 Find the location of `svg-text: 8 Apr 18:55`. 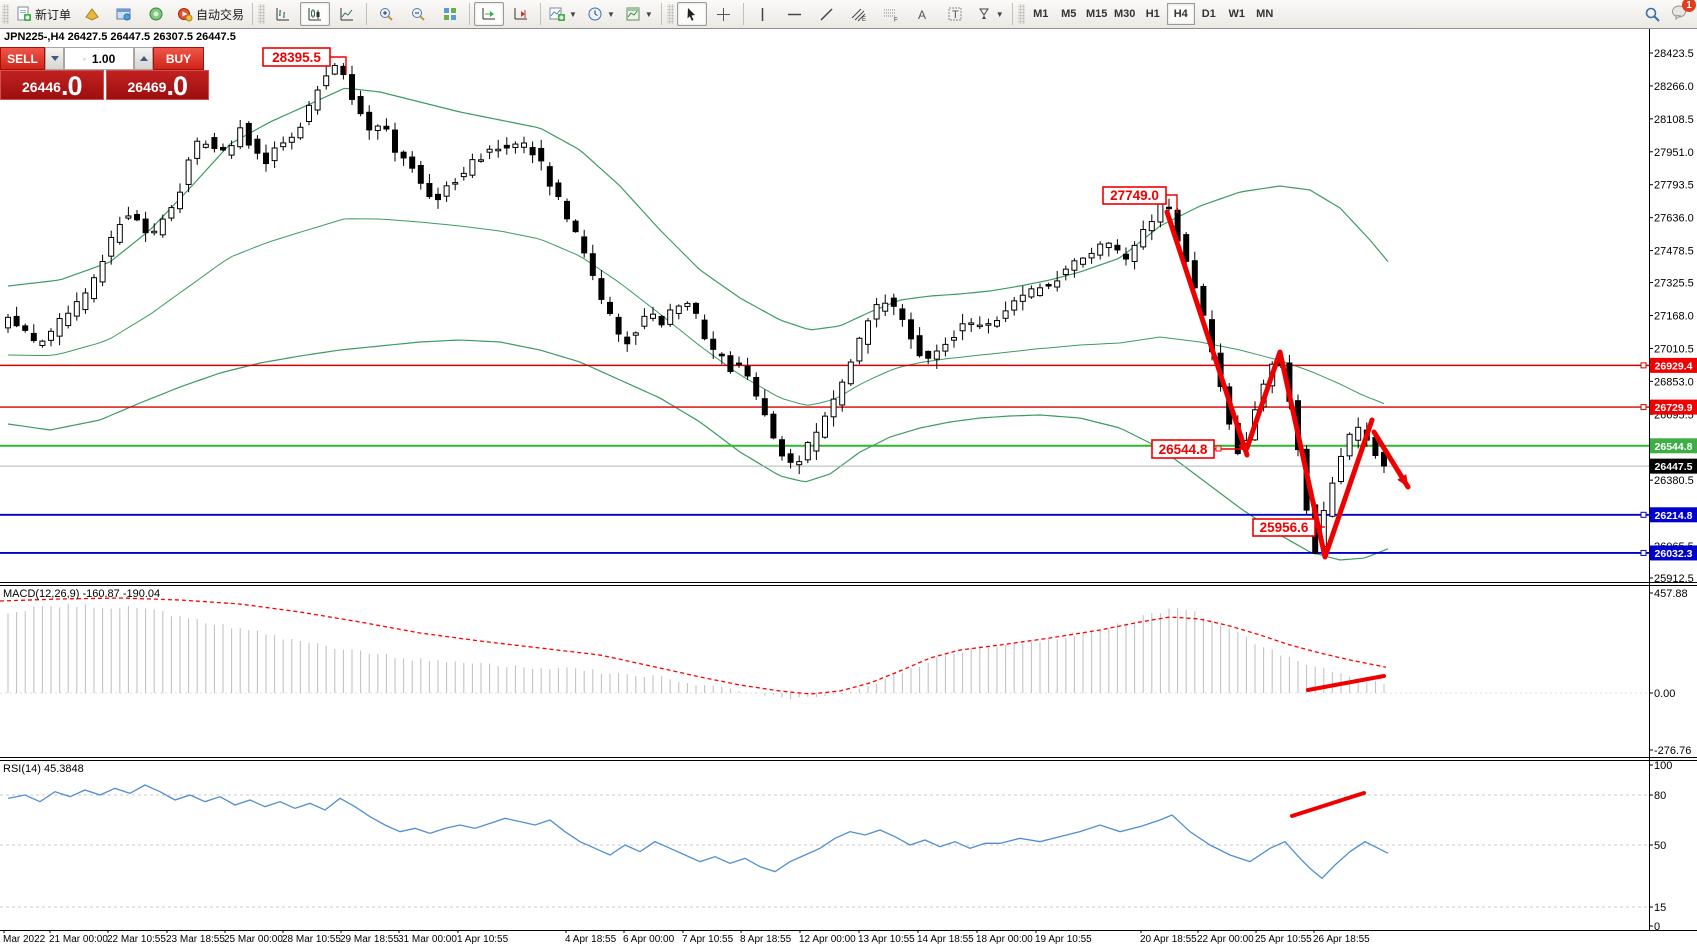

svg-text: 8 Apr 18:55 is located at coordinates (766, 939).